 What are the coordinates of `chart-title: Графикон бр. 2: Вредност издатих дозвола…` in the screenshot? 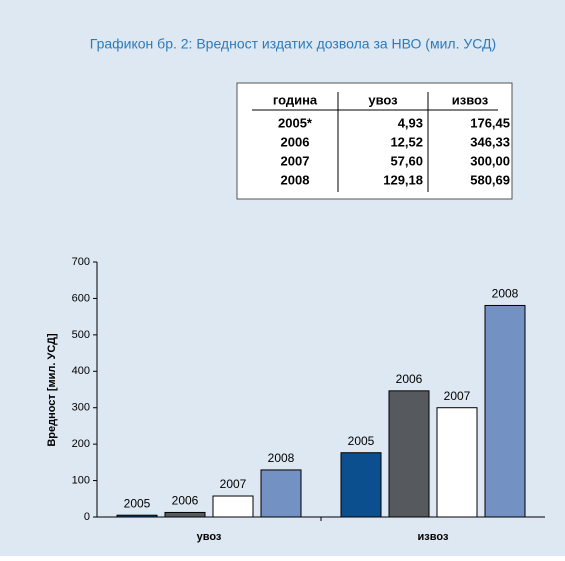 It's located at (293, 44).